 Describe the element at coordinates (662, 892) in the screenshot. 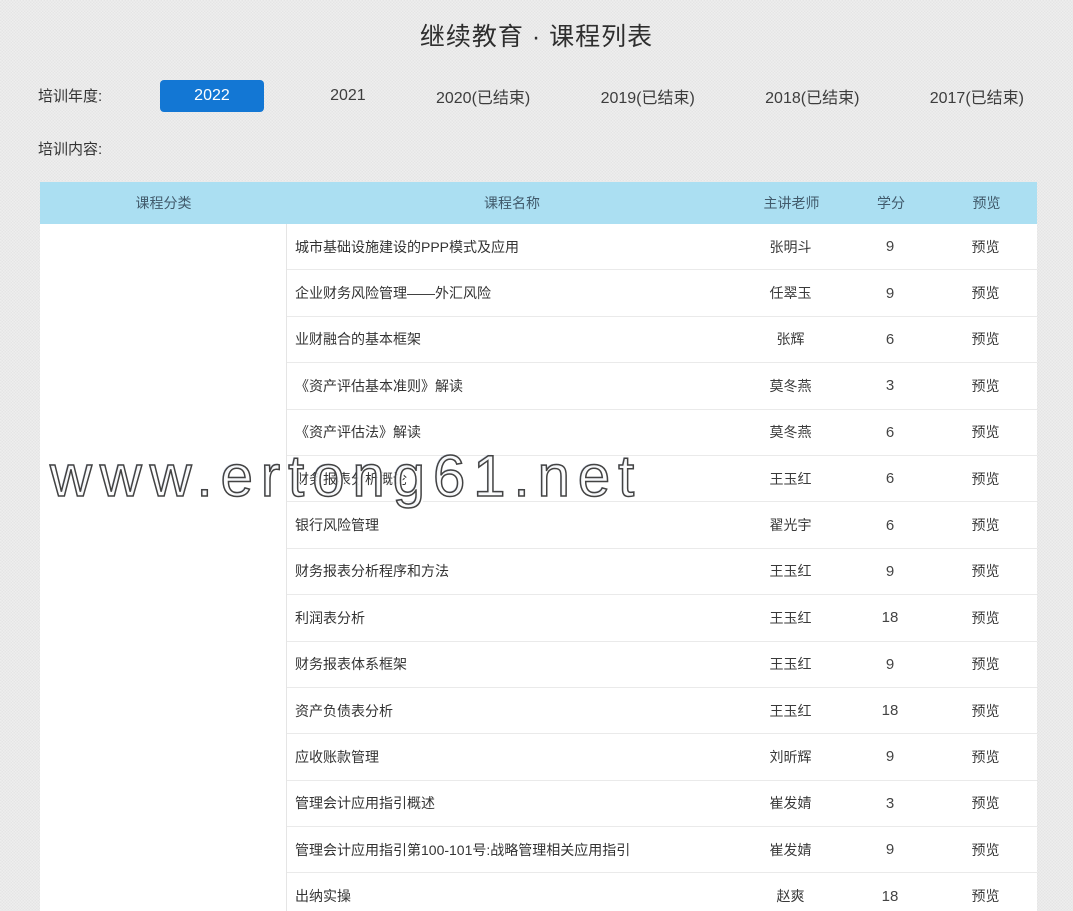

I see `table-row: 出纳实操 赵爽 18 预览` at that location.